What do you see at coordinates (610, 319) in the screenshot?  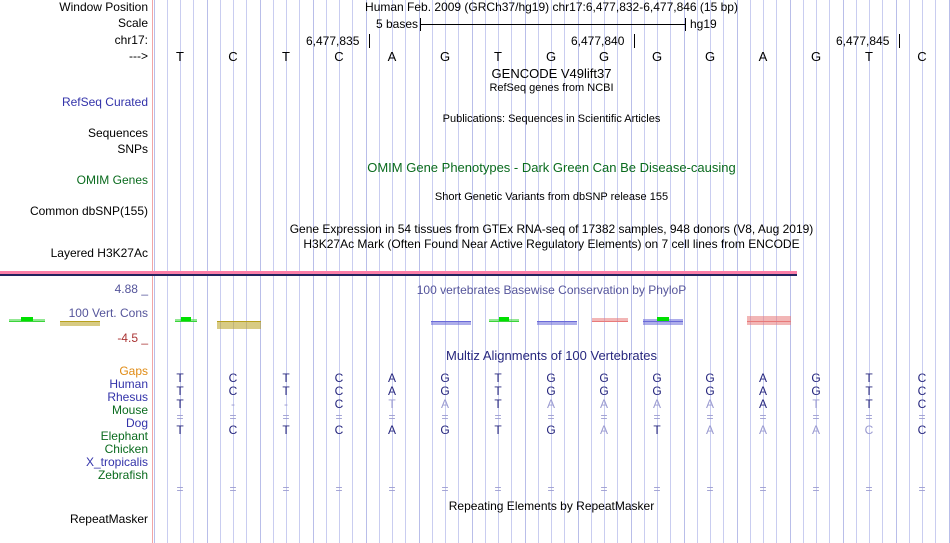 I see `conservation-bar-positive` at bounding box center [610, 319].